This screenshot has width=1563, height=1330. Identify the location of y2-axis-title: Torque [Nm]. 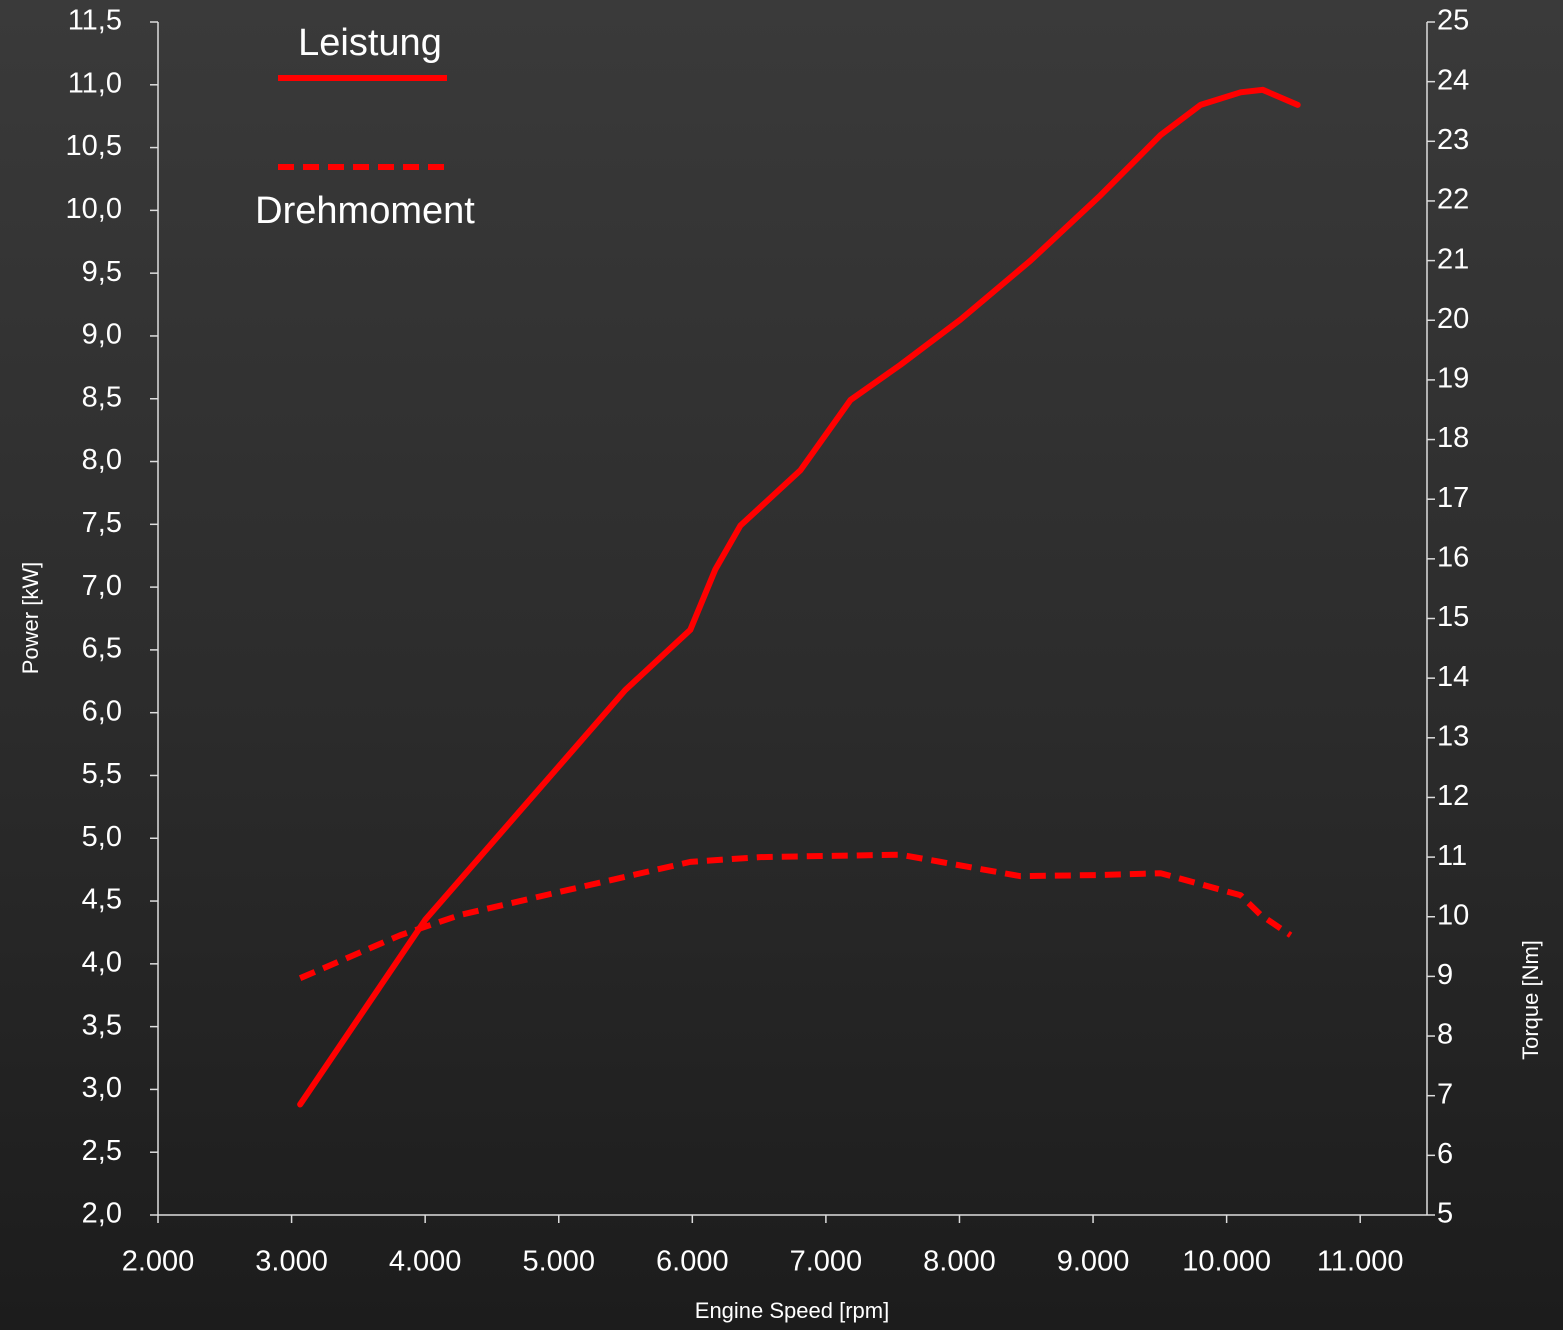
(1530, 1000).